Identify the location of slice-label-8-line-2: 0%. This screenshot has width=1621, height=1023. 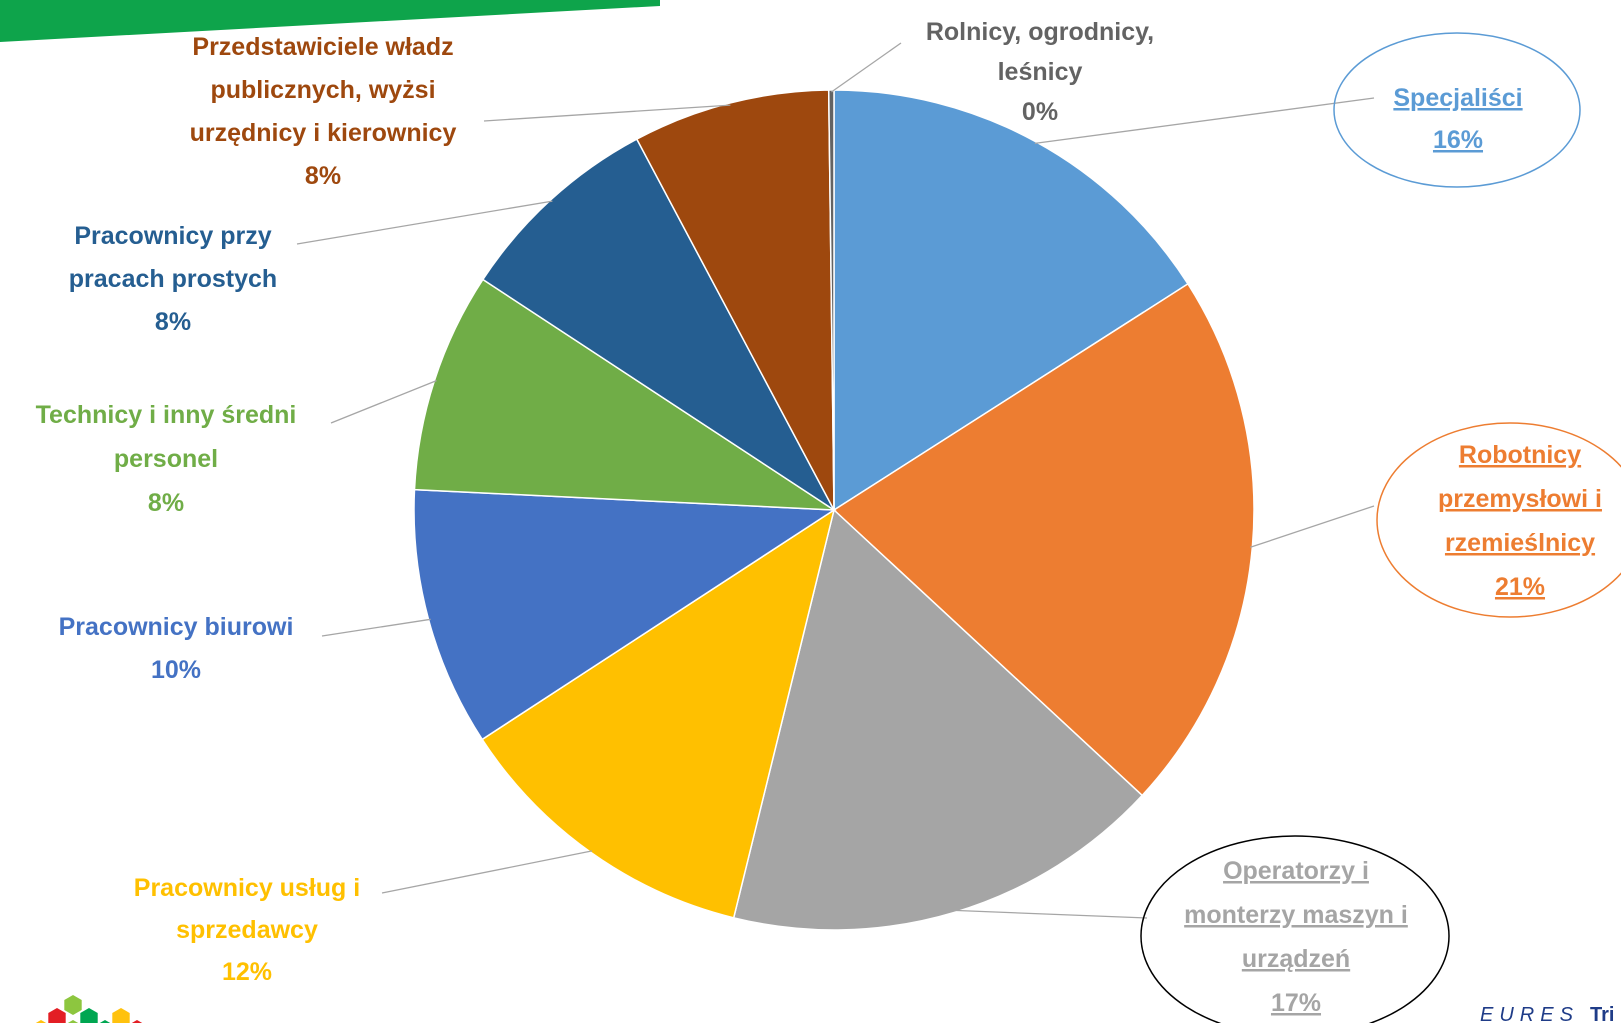
(1040, 112).